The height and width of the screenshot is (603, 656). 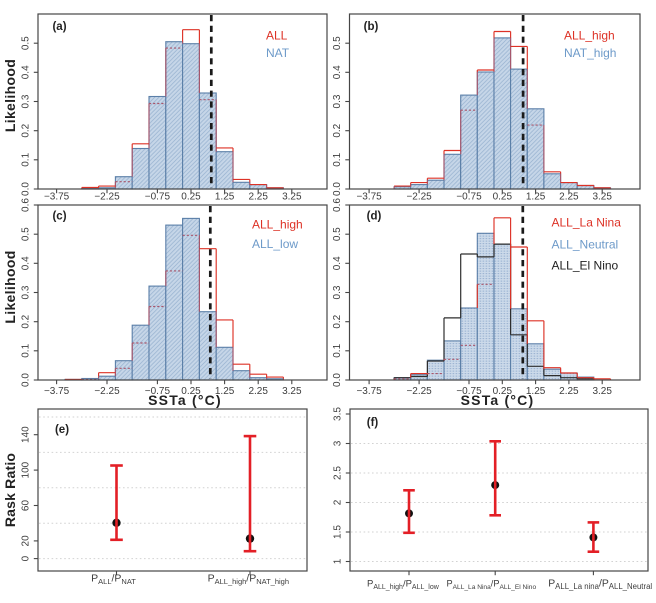 What do you see at coordinates (587, 223) in the screenshot?
I see `svg-text: ALL_La Nina` at bounding box center [587, 223].